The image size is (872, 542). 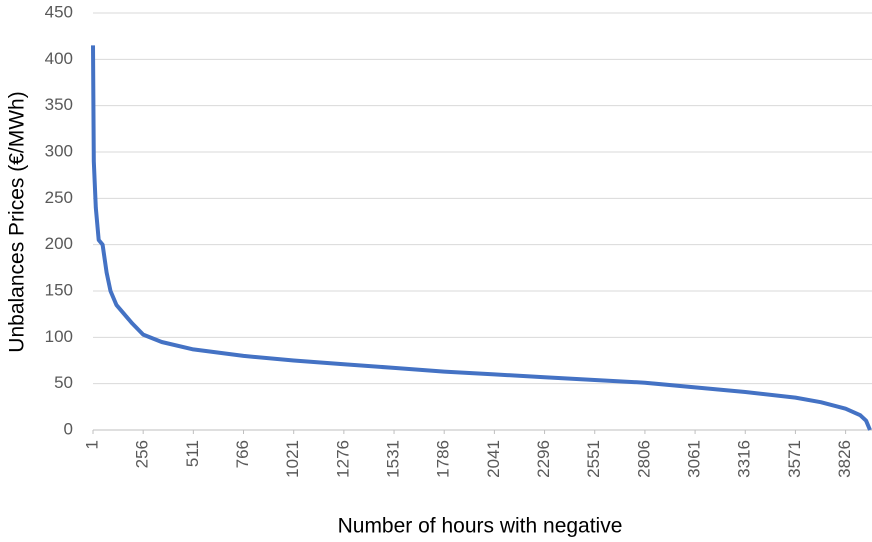 What do you see at coordinates (59, 104) in the screenshot?
I see `y-tick-label: 350` at bounding box center [59, 104].